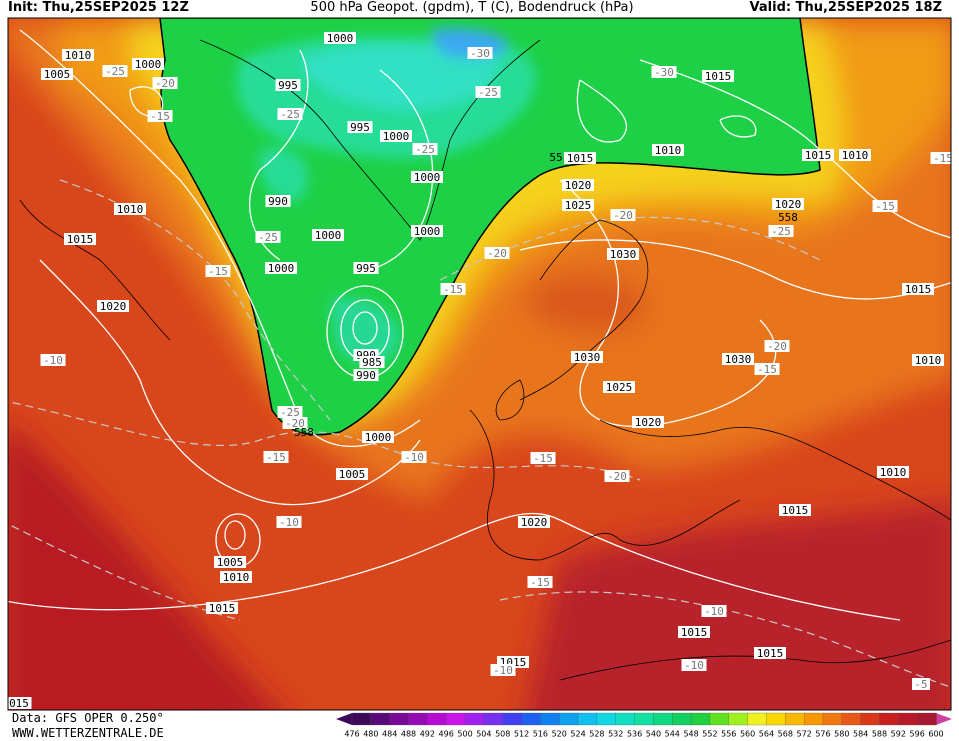  Describe the element at coordinates (521, 734) in the screenshot. I see `scale-label: 512` at that location.